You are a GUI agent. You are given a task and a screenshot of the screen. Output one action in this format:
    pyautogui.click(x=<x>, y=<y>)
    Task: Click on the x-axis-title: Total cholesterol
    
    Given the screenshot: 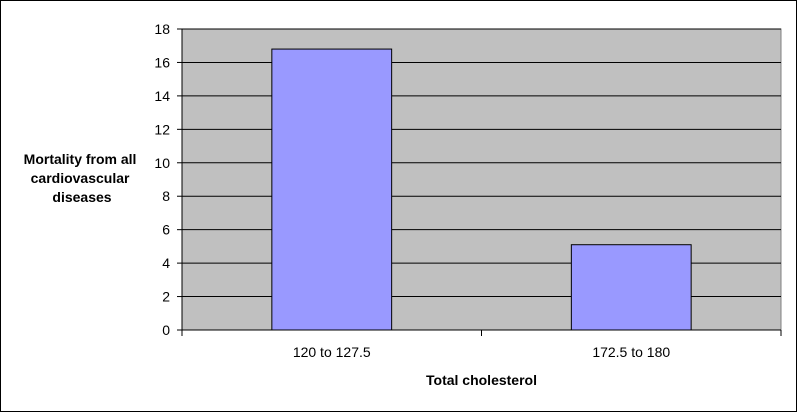 What is the action you would take?
    pyautogui.click(x=481, y=380)
    